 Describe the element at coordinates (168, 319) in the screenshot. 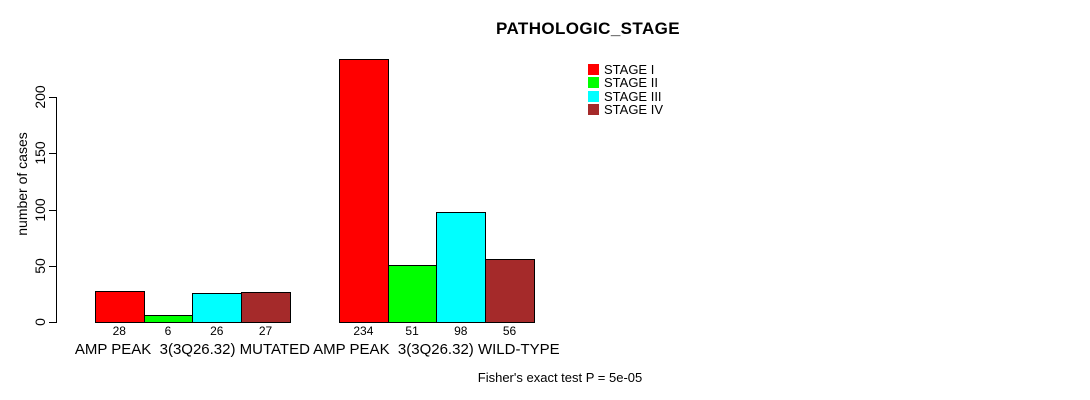

I see `bar-g0-stage-ii` at that location.